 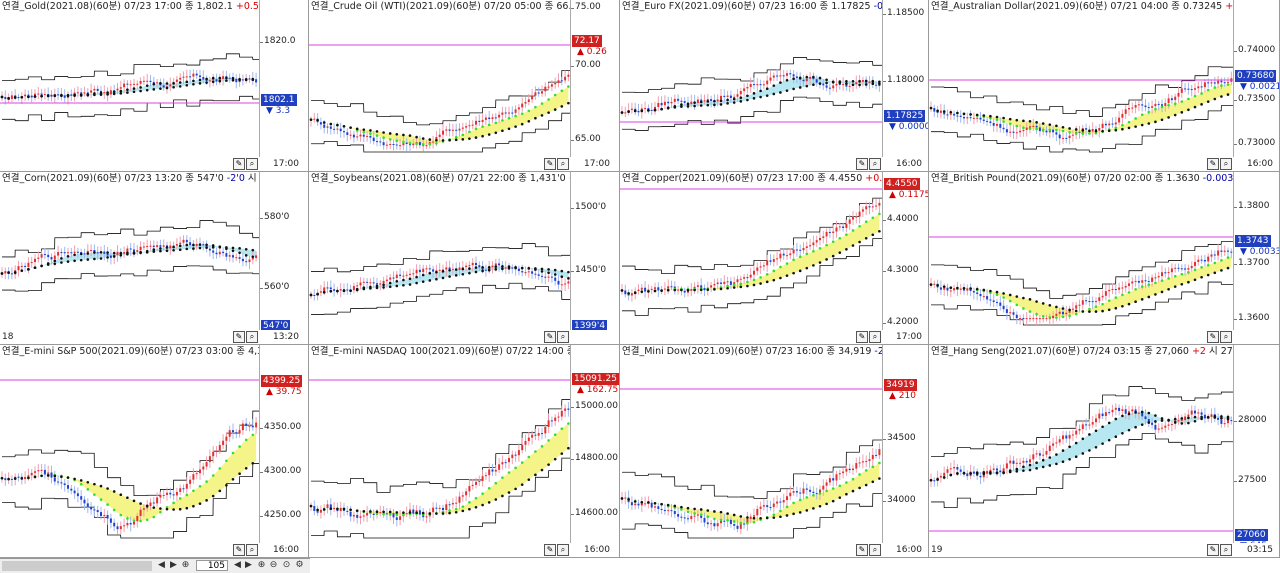 I want to click on visible-bars-input: 105, so click(x=212, y=565).